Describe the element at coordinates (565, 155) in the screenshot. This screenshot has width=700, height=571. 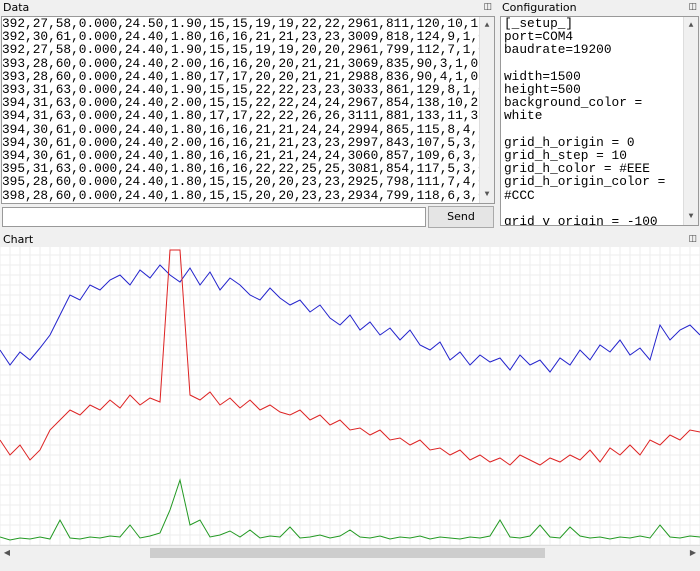
I see `config-line: grid_h_step = 10` at that location.